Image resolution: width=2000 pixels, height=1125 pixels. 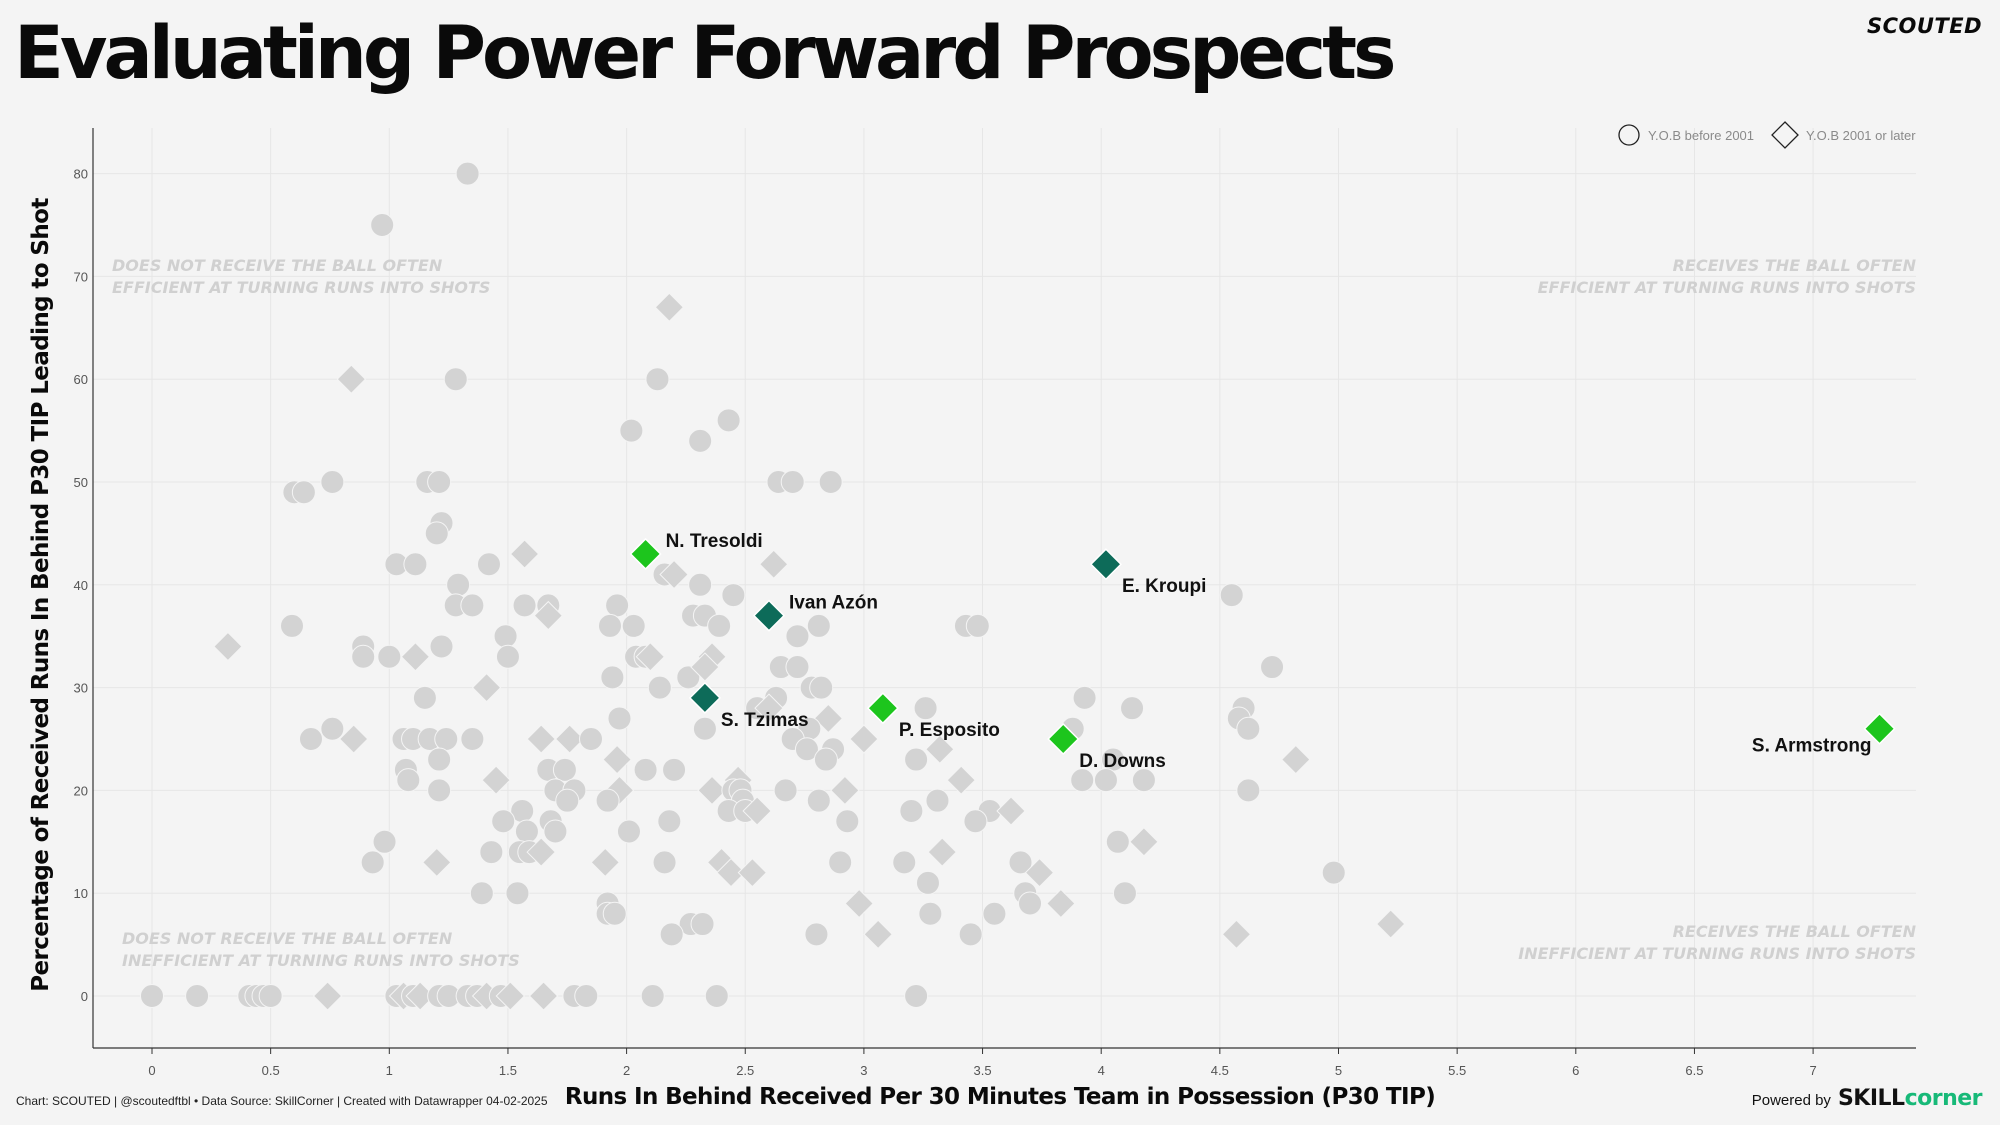 What do you see at coordinates (1924, 26) in the screenshot?
I see `scouted-logo: SCOUTED` at bounding box center [1924, 26].